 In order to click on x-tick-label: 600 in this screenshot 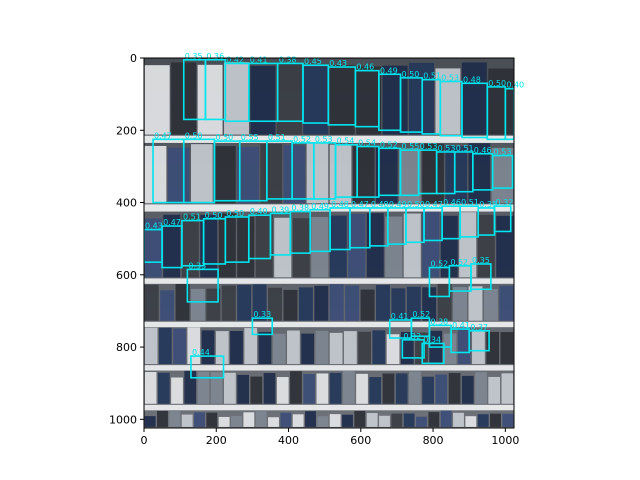, I will do `click(360, 440)`.